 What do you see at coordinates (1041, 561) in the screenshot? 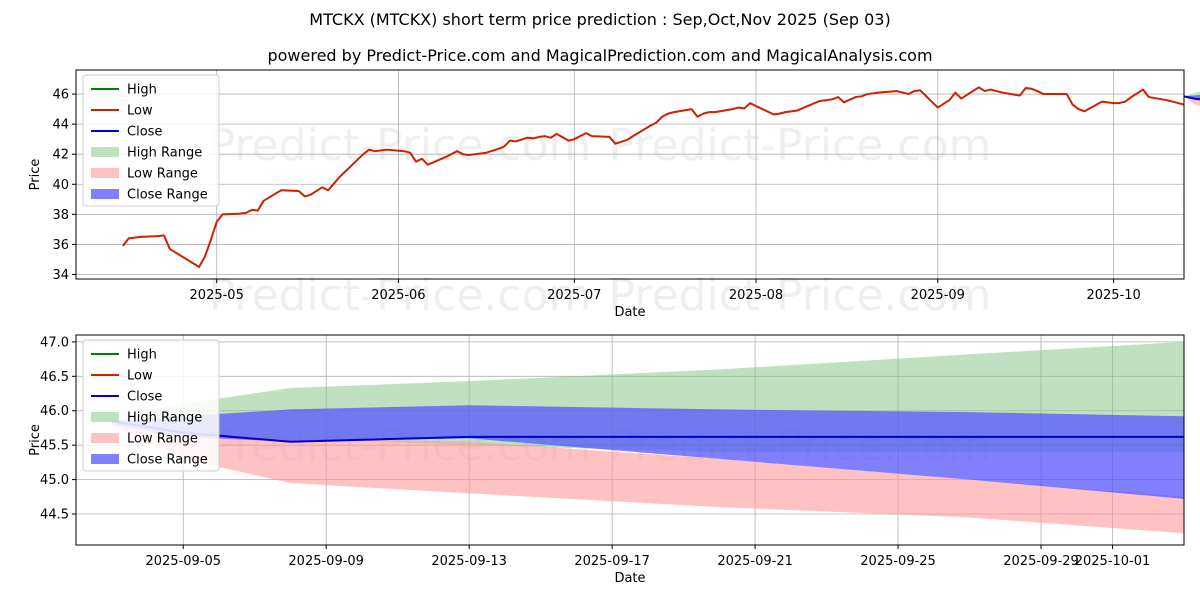
I see `x-tick-label: 2025-09-29` at bounding box center [1041, 561].